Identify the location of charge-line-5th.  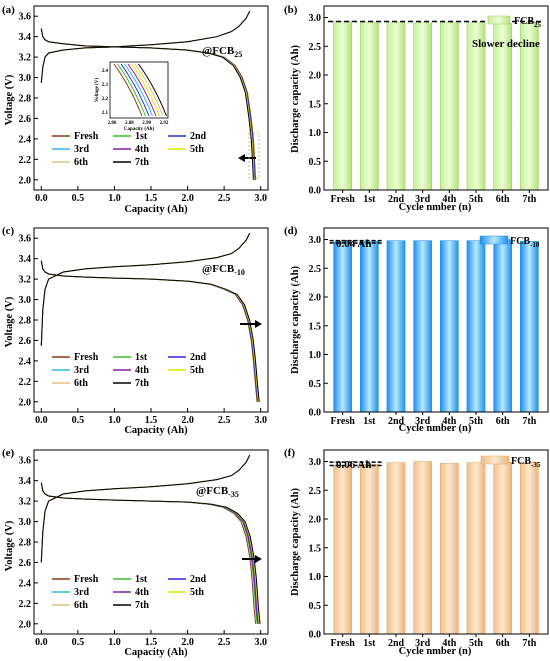
(145, 508).